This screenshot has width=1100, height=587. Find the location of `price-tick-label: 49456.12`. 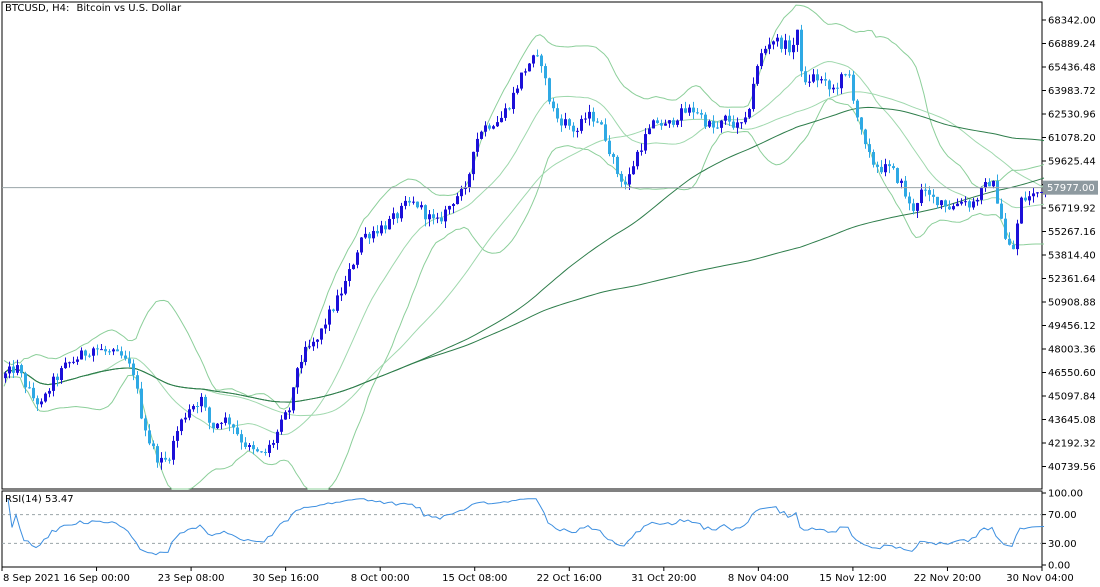

price-tick-label: 49456.12 is located at coordinates (1072, 326).